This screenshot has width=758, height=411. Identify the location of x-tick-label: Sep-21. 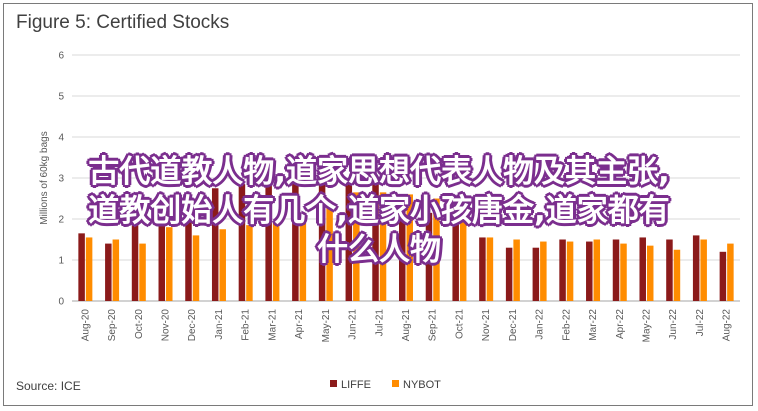
(433, 325).